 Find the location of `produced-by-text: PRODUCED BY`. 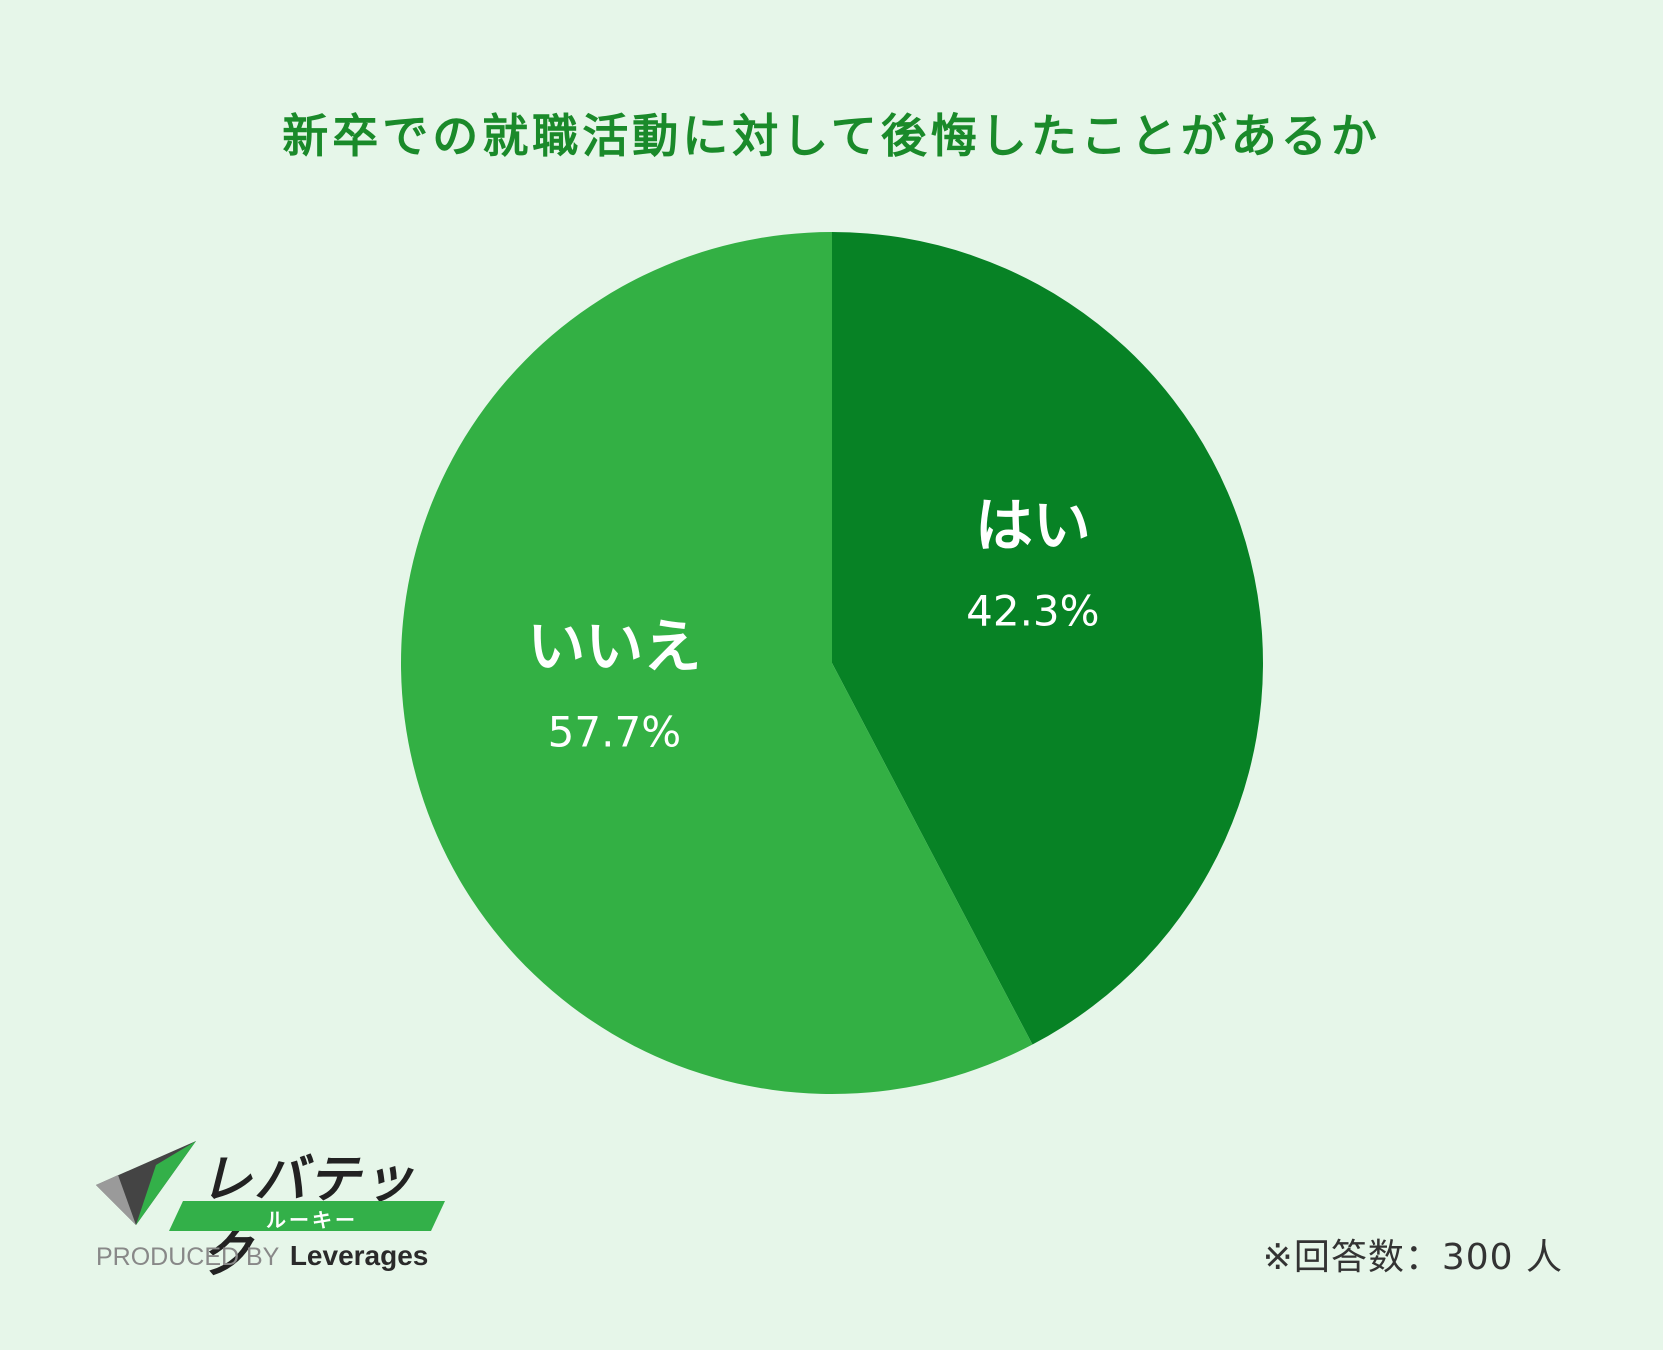

produced-by-text: PRODUCED BY is located at coordinates (188, 1257).